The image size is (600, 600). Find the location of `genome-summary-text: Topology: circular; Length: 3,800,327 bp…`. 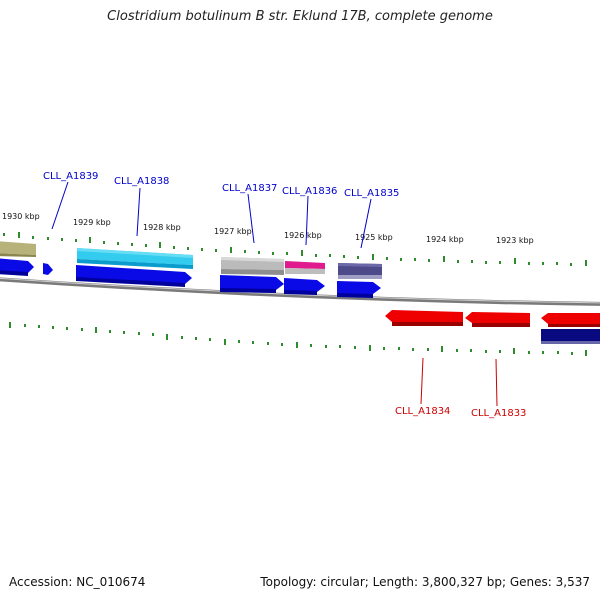

genome-summary-text: Topology: circular; Length: 3,800,327 bp… is located at coordinates (425, 582).